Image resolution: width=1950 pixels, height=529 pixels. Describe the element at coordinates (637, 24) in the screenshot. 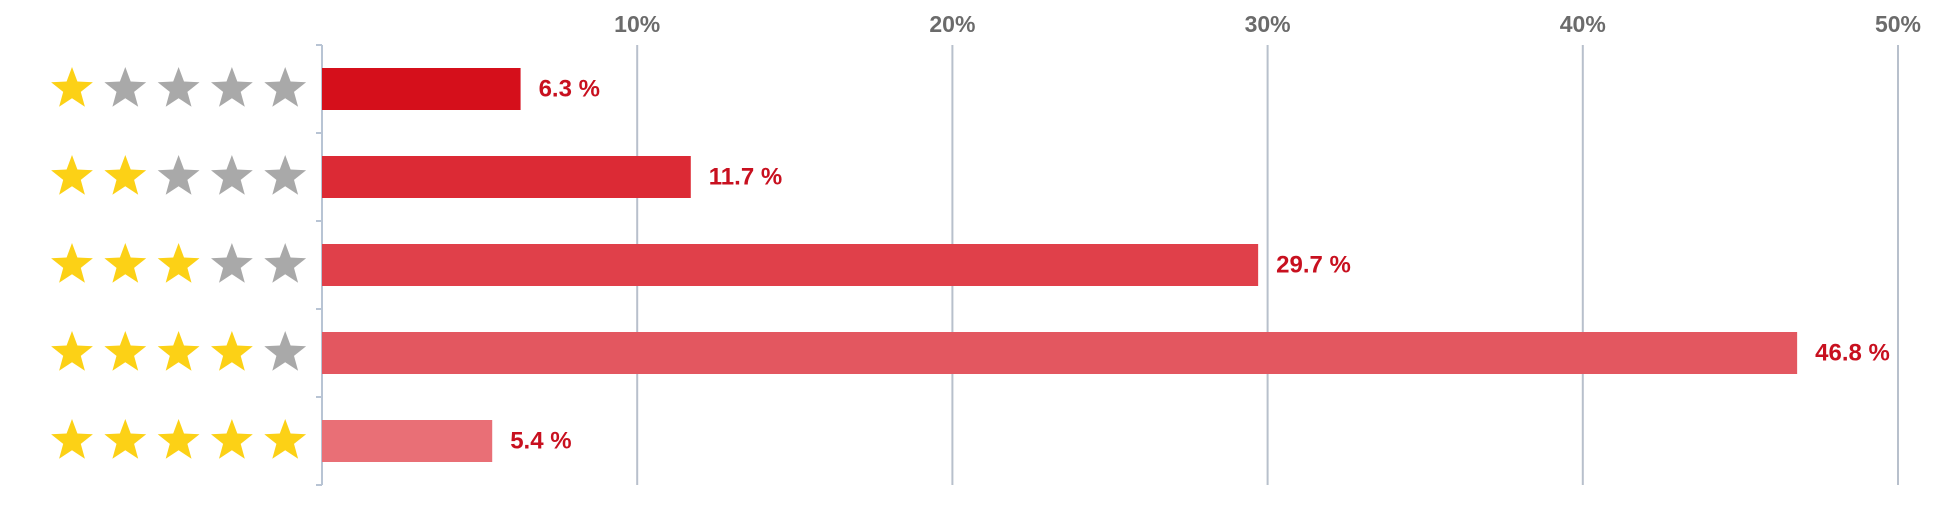

I see `x-tick-label: 10%` at that location.